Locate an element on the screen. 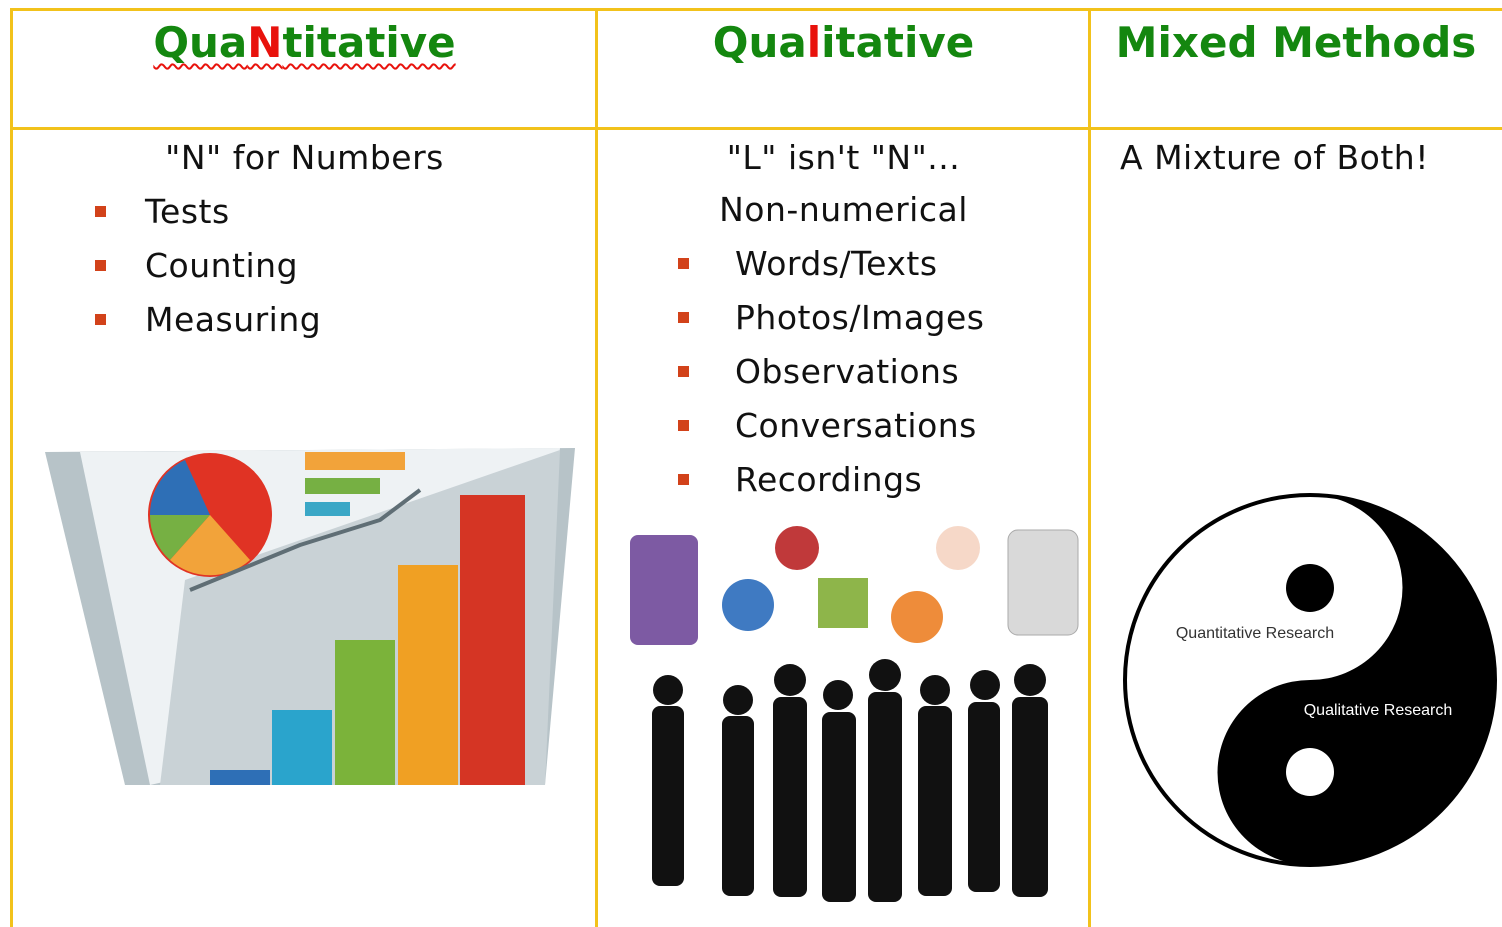  image-label: Quantitative Research is located at coordinates (1255, 633).